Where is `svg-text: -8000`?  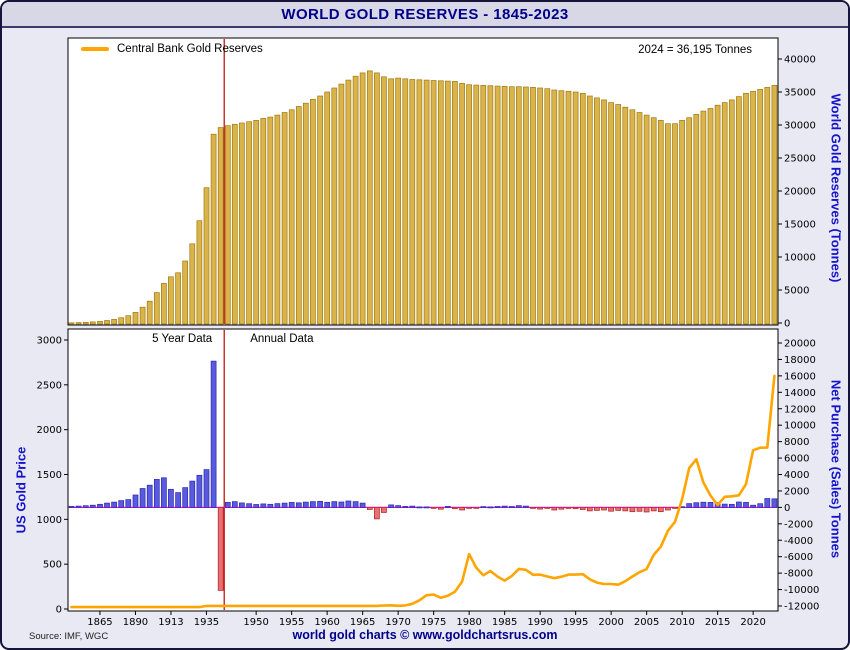 svg-text: -8000 is located at coordinates (798, 574).